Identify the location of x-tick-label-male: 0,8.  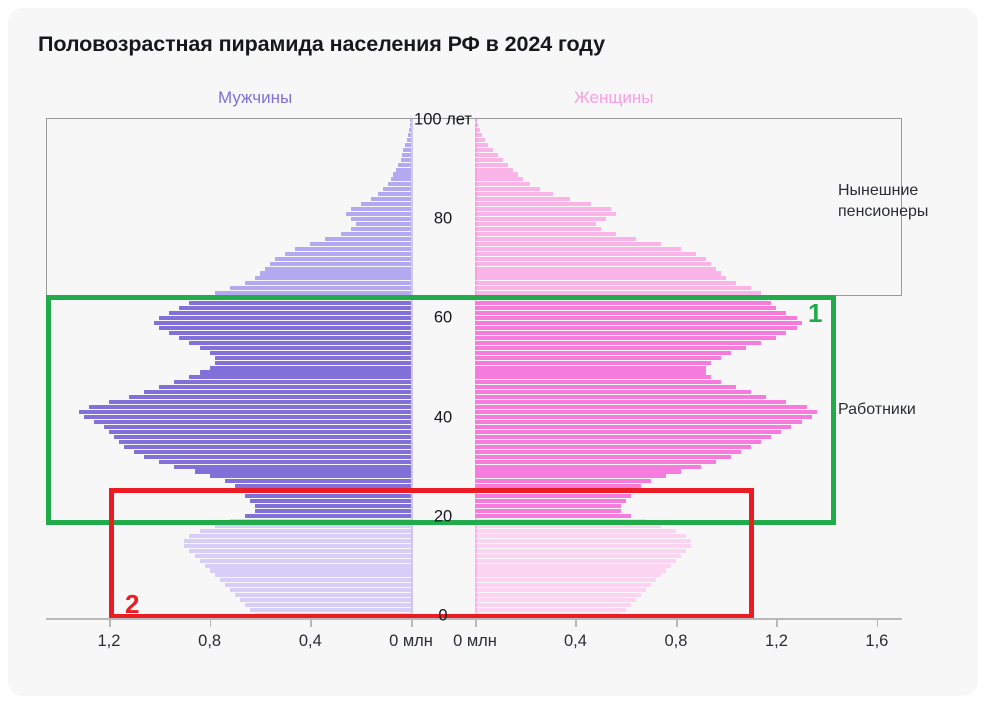
(210, 641).